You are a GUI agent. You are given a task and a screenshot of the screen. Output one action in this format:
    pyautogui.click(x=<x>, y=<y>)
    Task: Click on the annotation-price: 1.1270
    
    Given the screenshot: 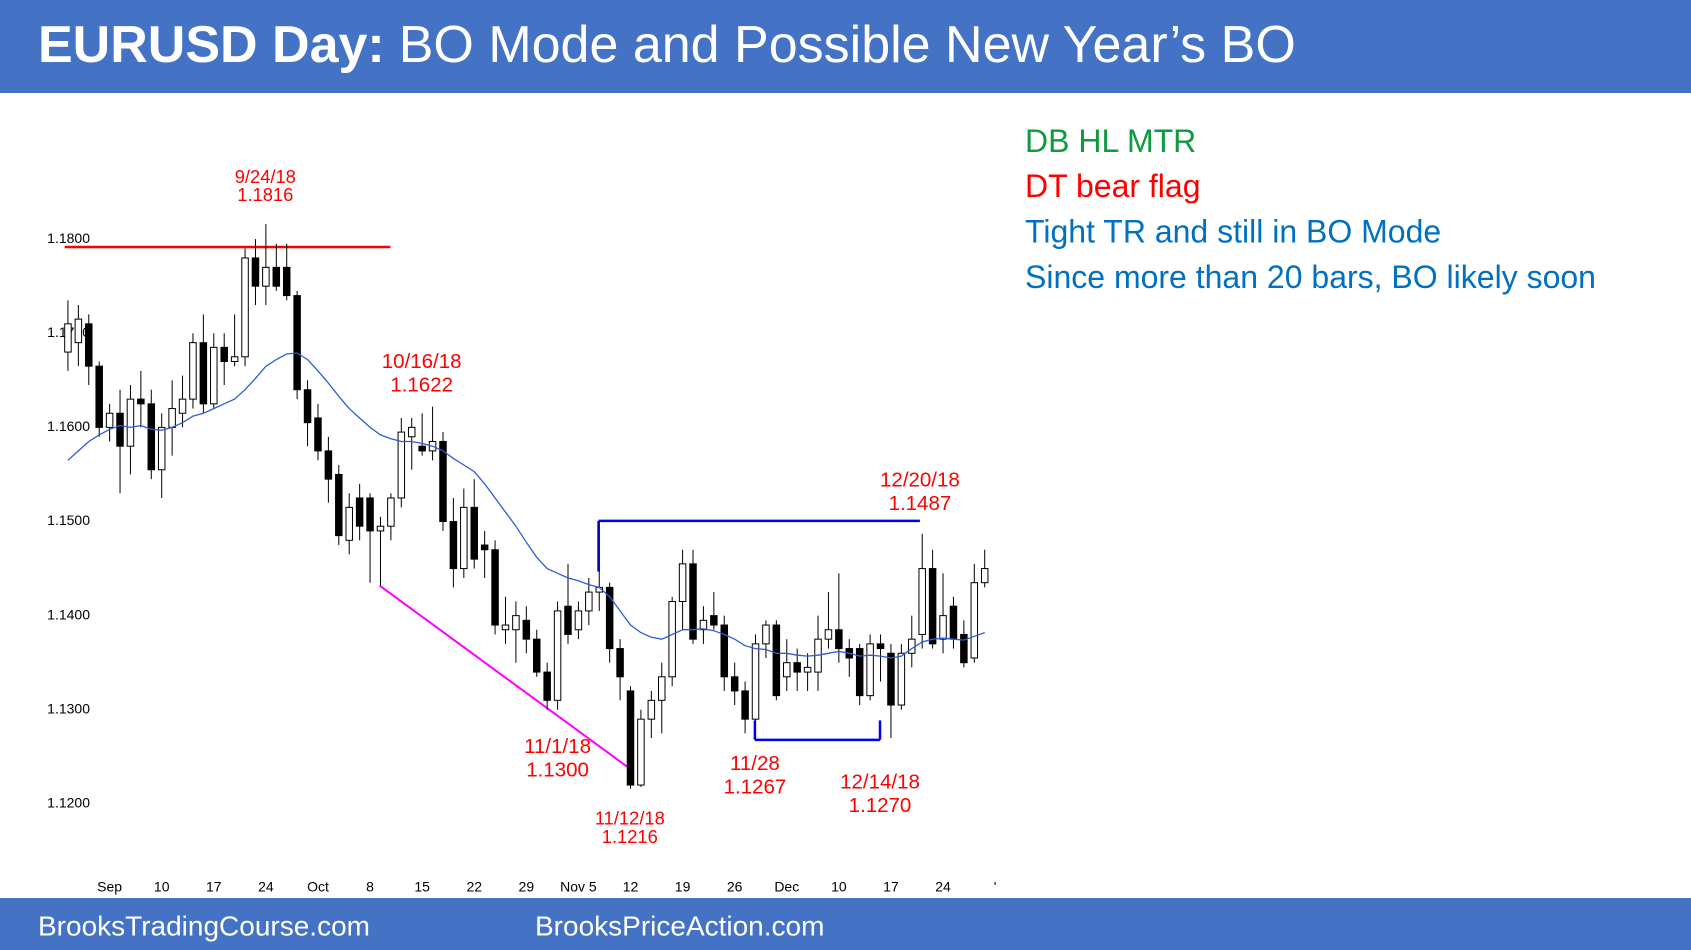 What is the action you would take?
    pyautogui.click(x=880, y=805)
    